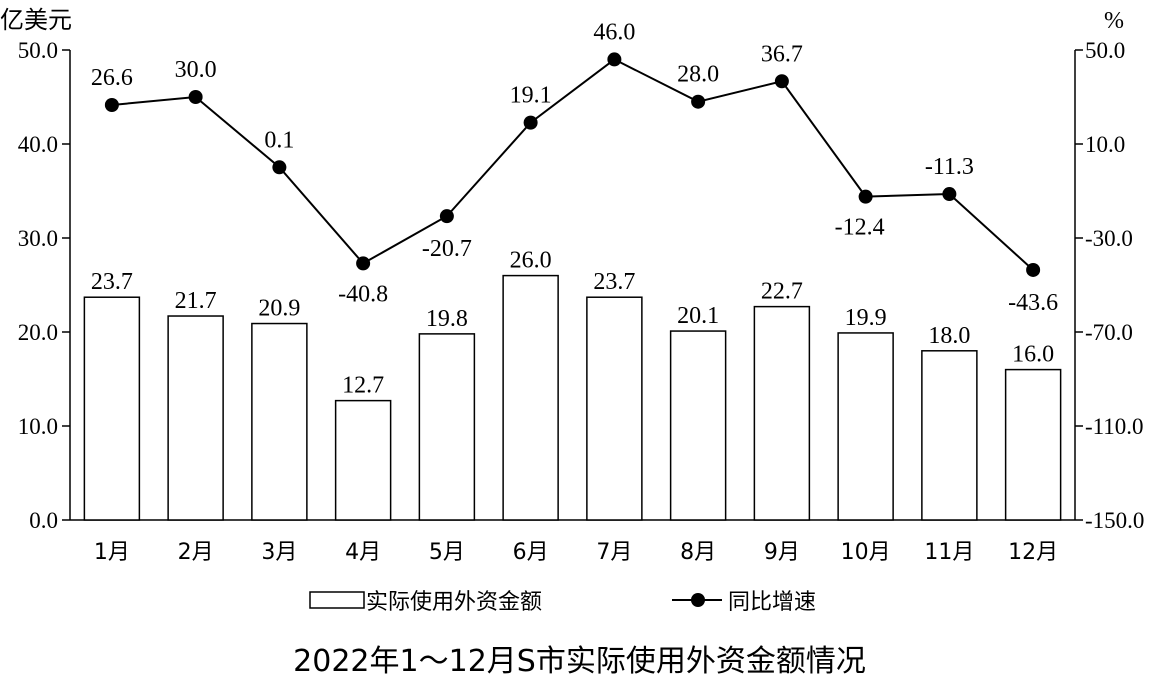 This screenshot has width=1159, height=680. I want to click on x-tick-label: 4月, so click(363, 552).